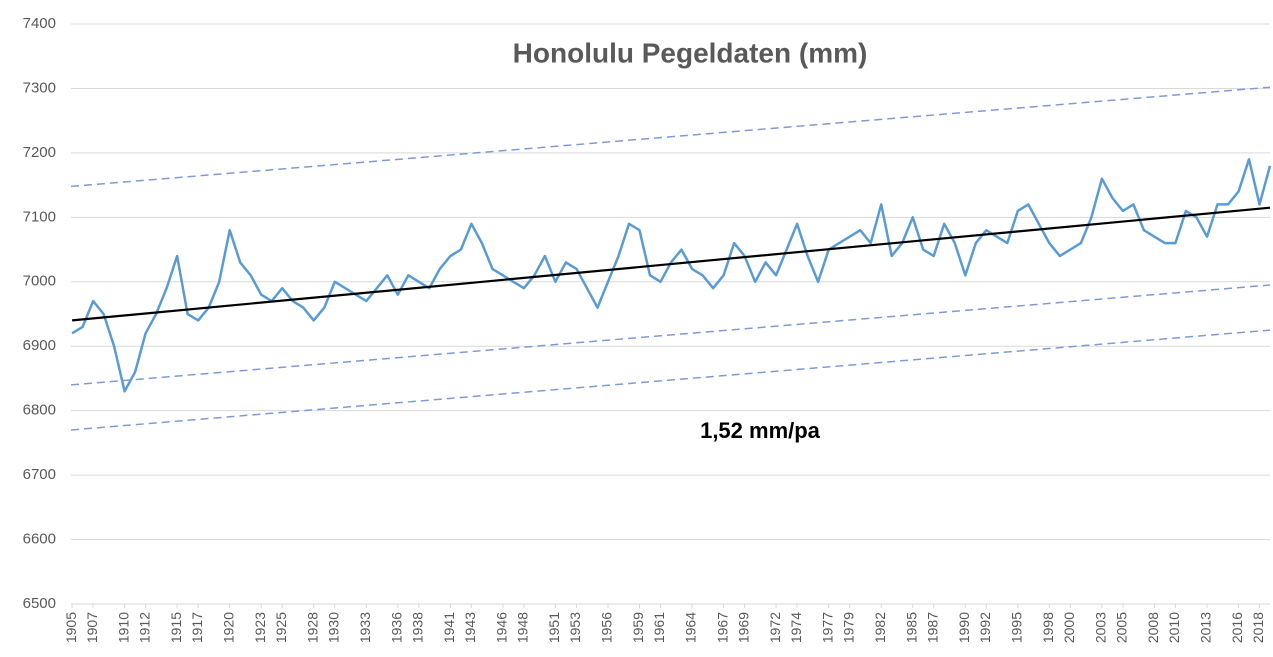 The height and width of the screenshot is (657, 1273). I want to click on y-tick-label: 7000, so click(39, 281).